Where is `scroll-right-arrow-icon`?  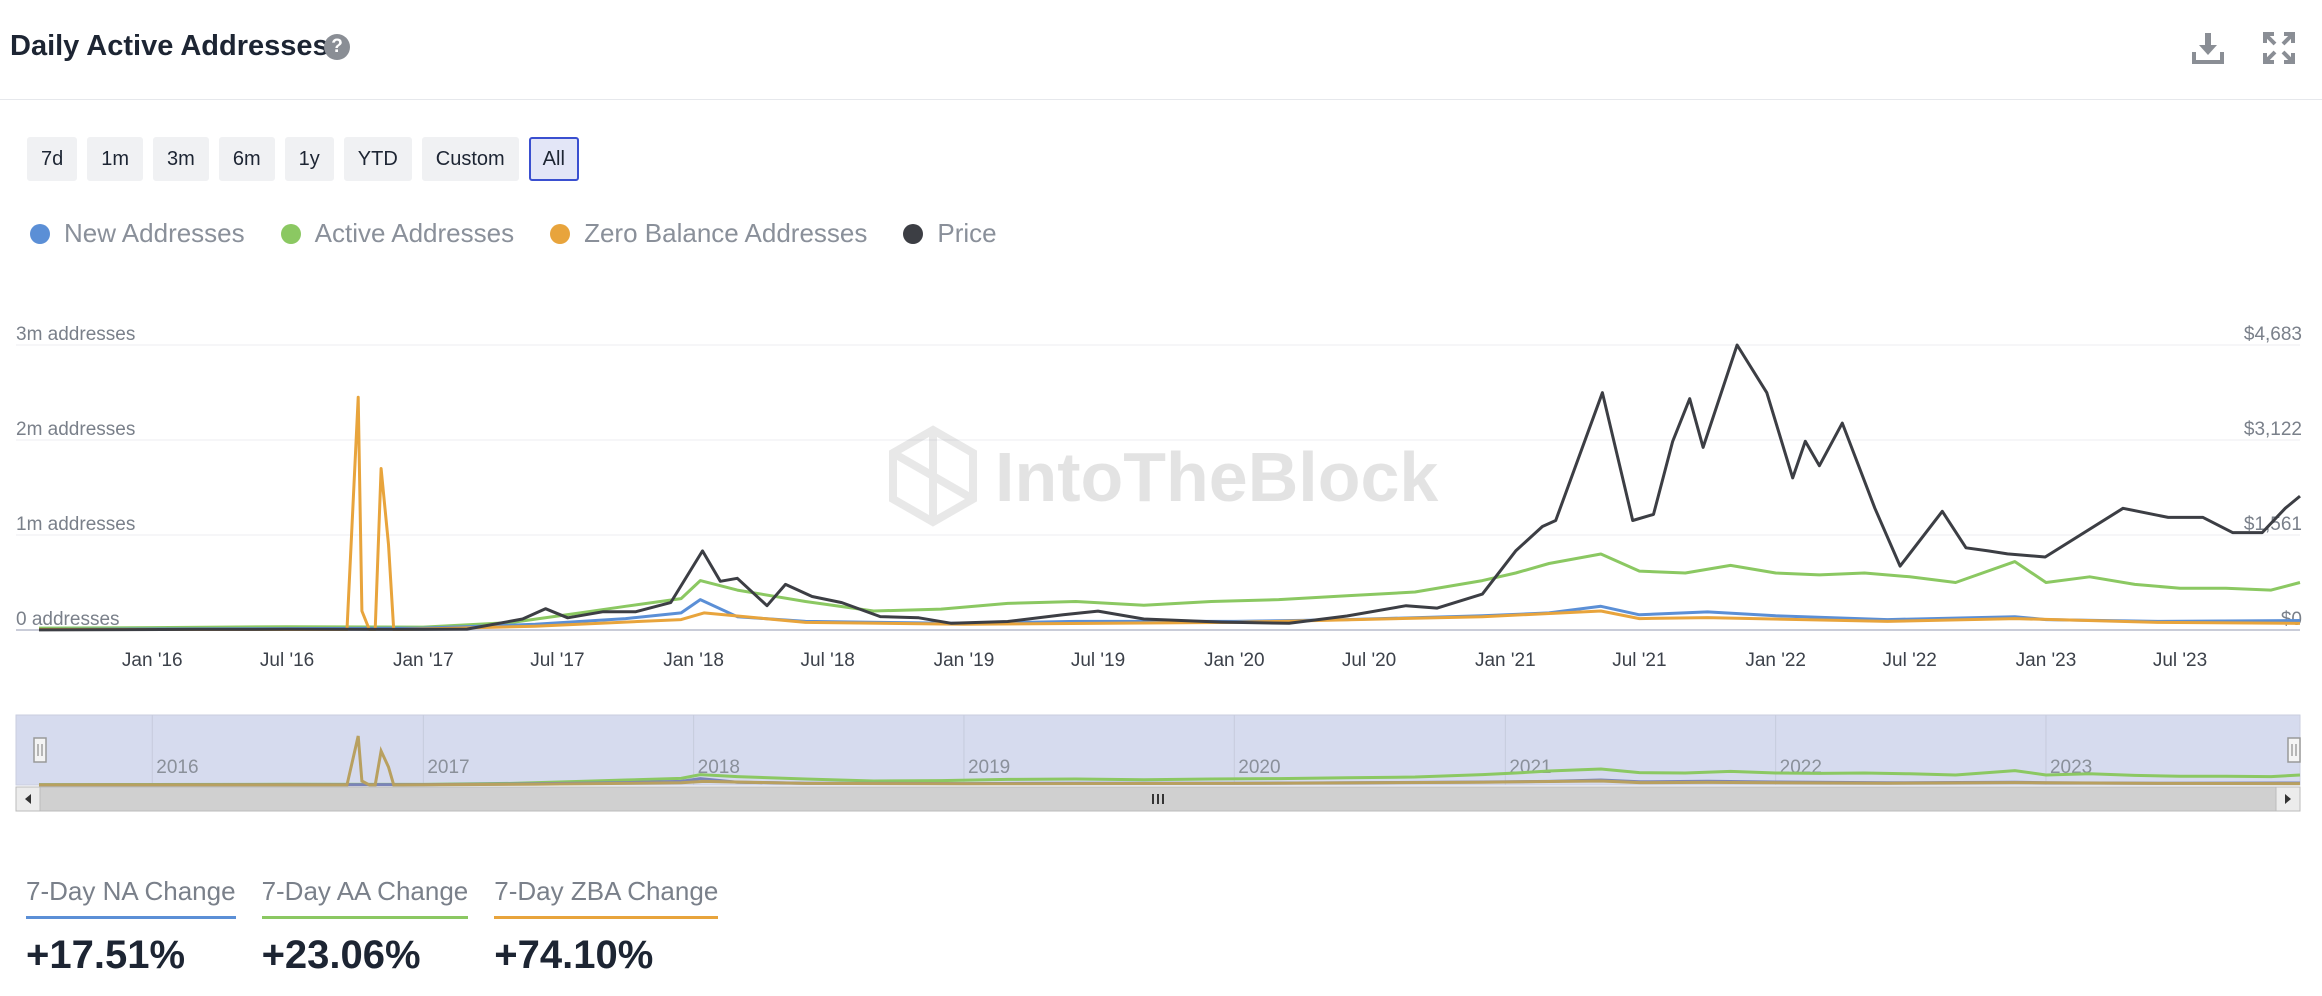 scroll-right-arrow-icon is located at coordinates (2288, 799).